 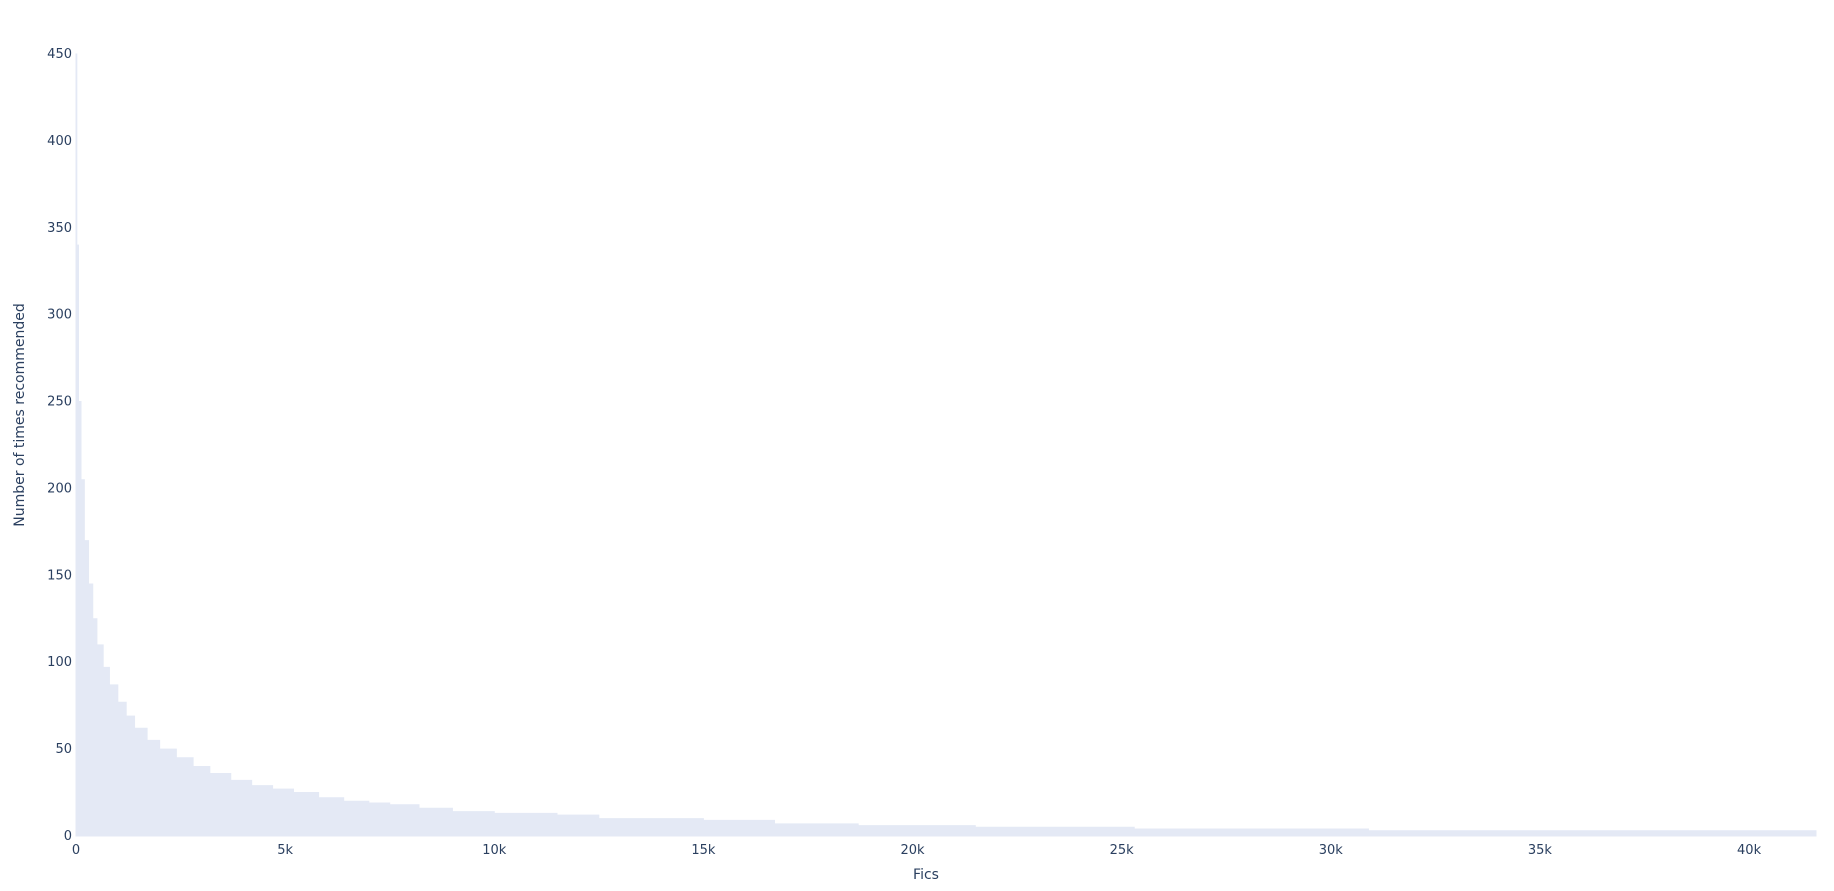 What do you see at coordinates (703, 850) in the screenshot?
I see `x-tick-label: 15k` at bounding box center [703, 850].